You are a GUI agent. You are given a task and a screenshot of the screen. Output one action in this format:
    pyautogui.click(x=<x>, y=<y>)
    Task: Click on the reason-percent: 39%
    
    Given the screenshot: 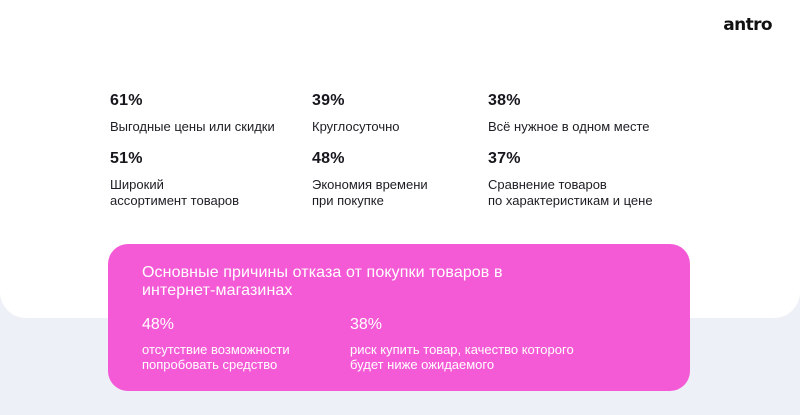 What is the action you would take?
    pyautogui.click(x=328, y=100)
    